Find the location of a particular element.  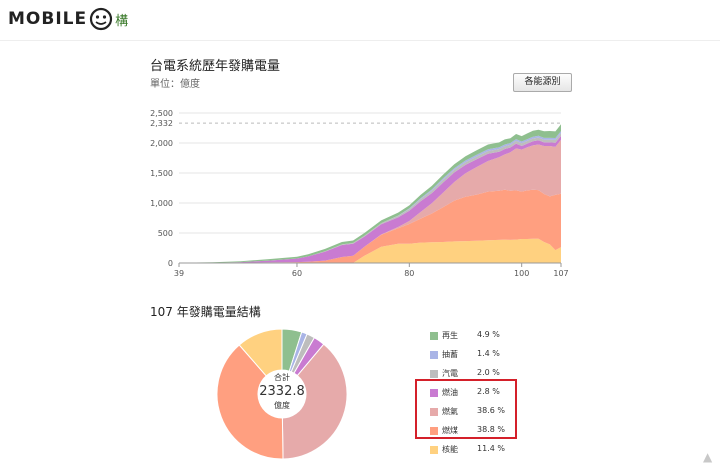

pie-section-title: 107 年發購電量結構 is located at coordinates (205, 312).